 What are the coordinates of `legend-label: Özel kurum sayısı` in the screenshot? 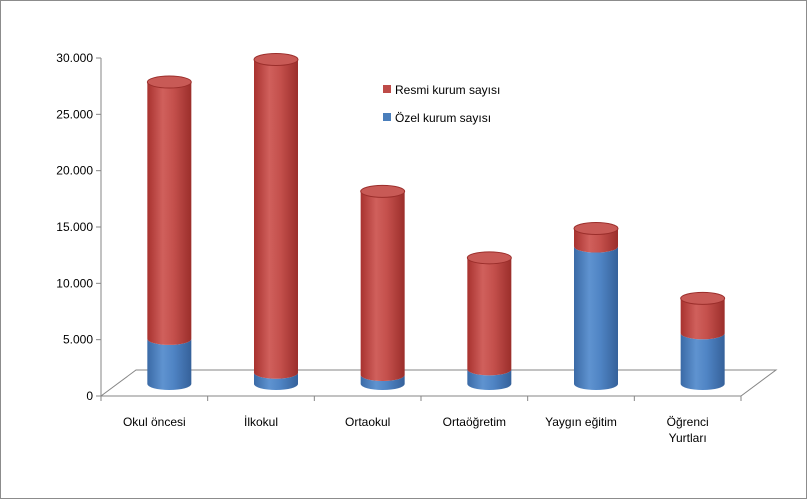 It's located at (443, 118).